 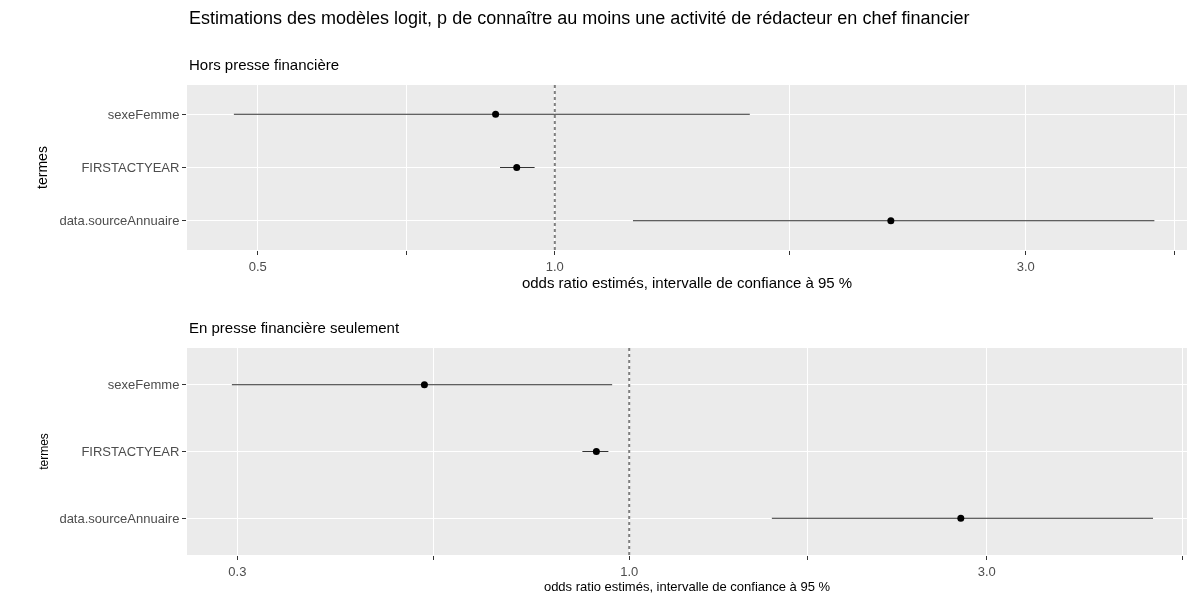 What do you see at coordinates (237, 571) in the screenshot?
I see `x-tick-label: 0.3` at bounding box center [237, 571].